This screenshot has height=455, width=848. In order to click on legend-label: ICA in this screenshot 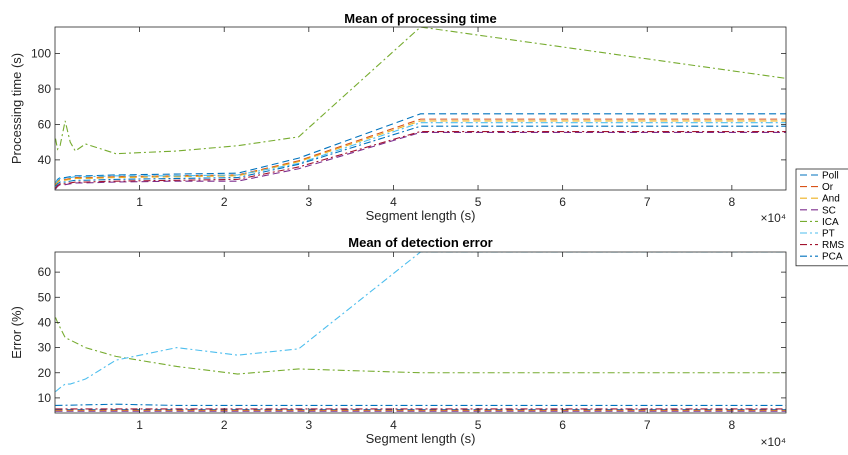, I will do `click(830, 222)`.